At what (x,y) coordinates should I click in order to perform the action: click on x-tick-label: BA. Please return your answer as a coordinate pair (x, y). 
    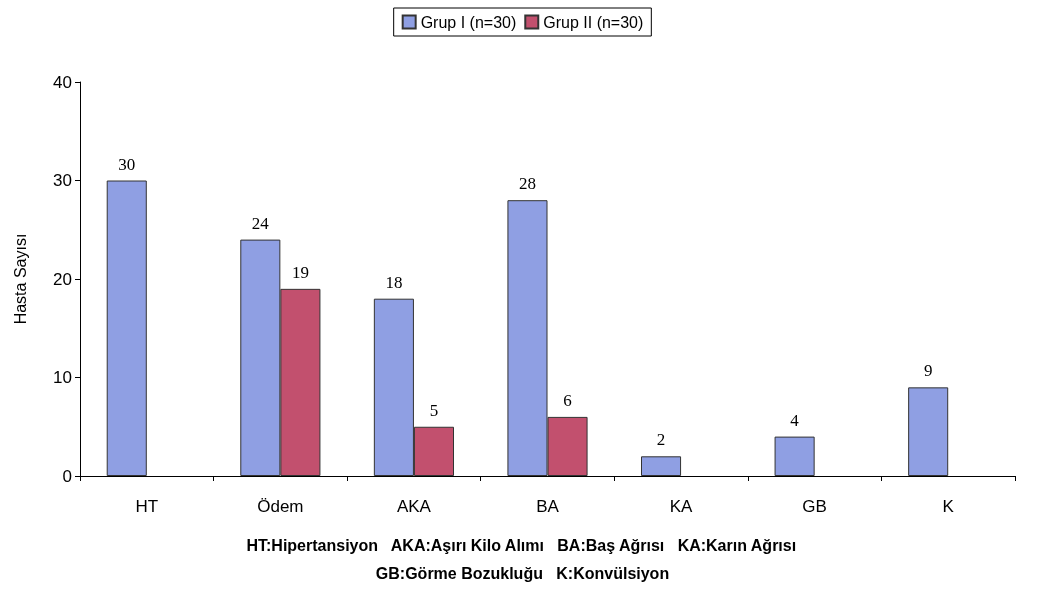
    Looking at the image, I should click on (548, 506).